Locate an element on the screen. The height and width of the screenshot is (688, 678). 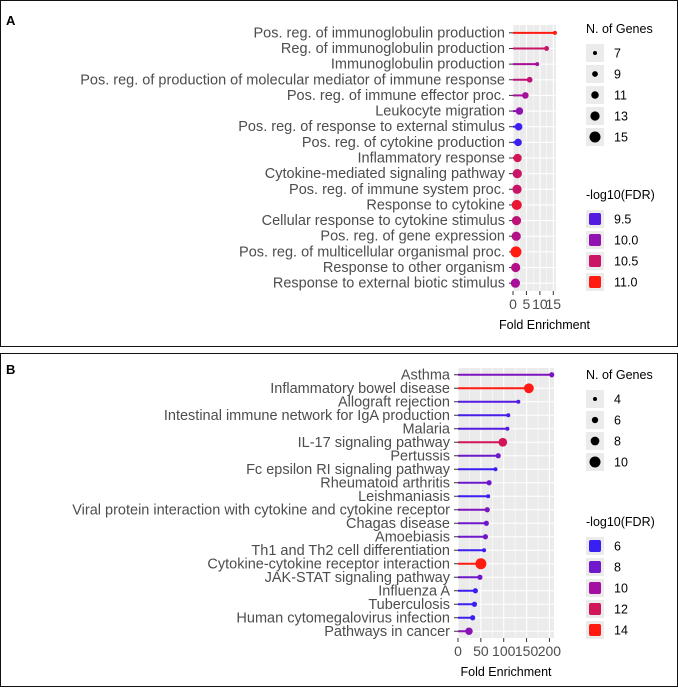
chart-b-color-legend-label: 10 is located at coordinates (621, 589).